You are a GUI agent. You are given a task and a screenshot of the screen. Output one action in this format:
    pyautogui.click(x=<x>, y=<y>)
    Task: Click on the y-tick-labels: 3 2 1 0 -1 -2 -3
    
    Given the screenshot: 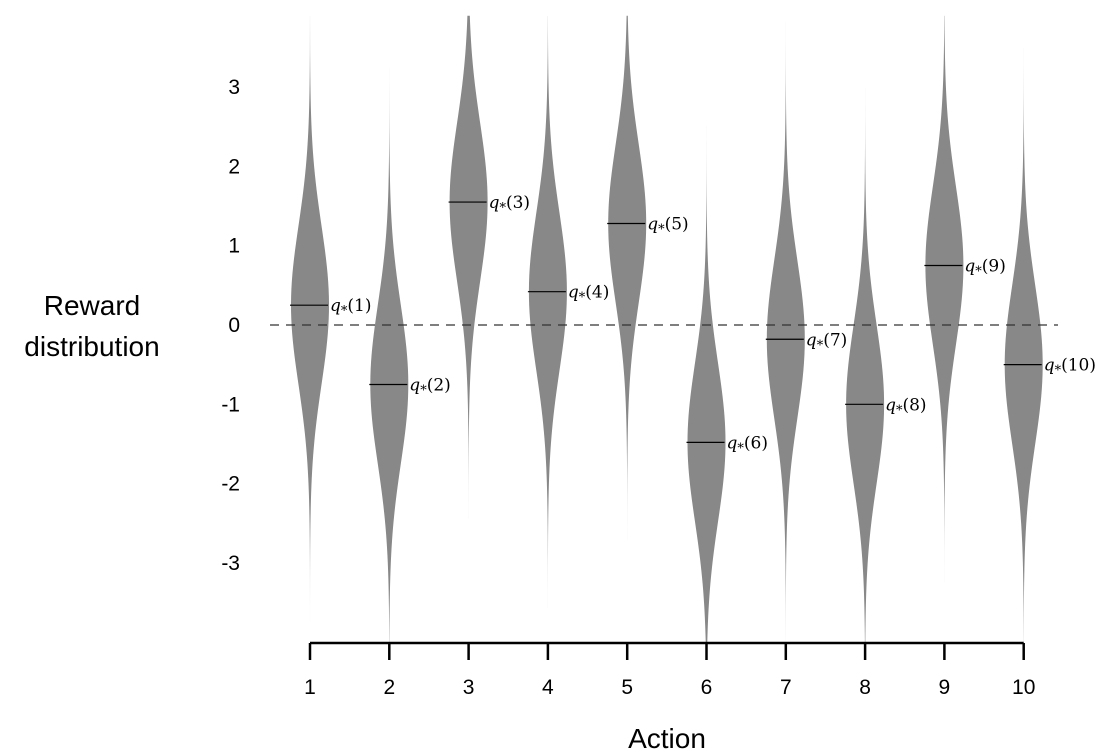 What is the action you would take?
    pyautogui.click(x=230, y=325)
    